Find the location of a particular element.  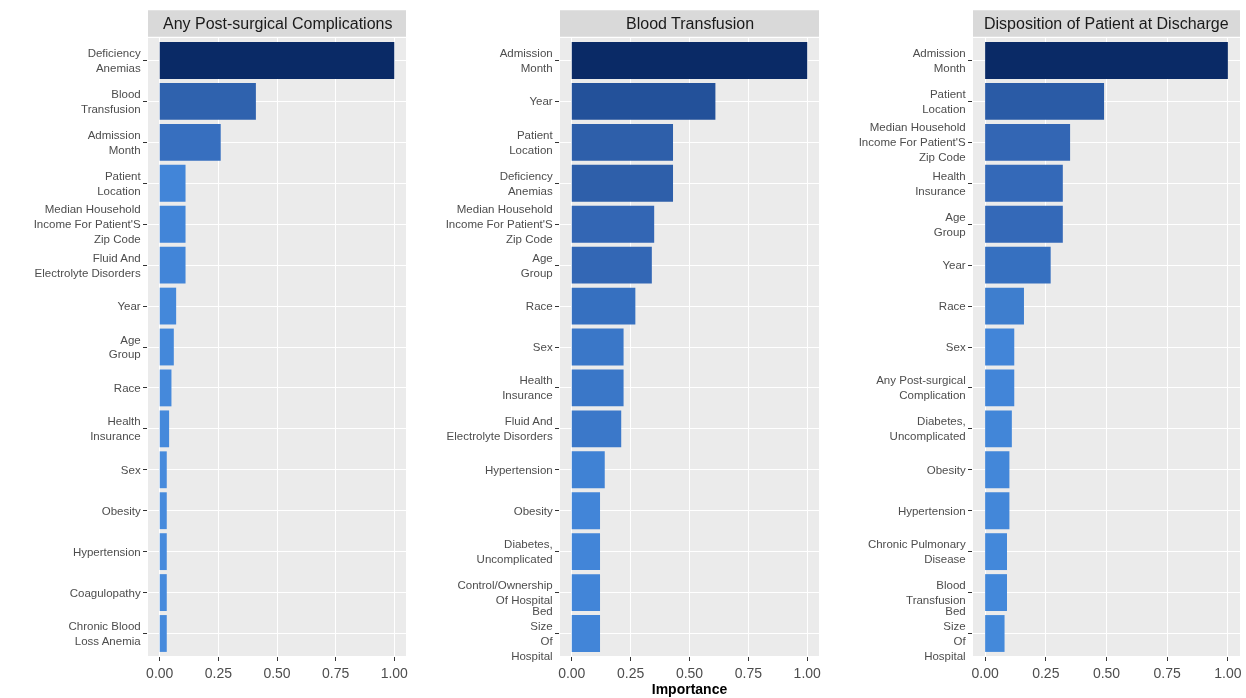

x-axis-title: Importance is located at coordinates (689, 689).